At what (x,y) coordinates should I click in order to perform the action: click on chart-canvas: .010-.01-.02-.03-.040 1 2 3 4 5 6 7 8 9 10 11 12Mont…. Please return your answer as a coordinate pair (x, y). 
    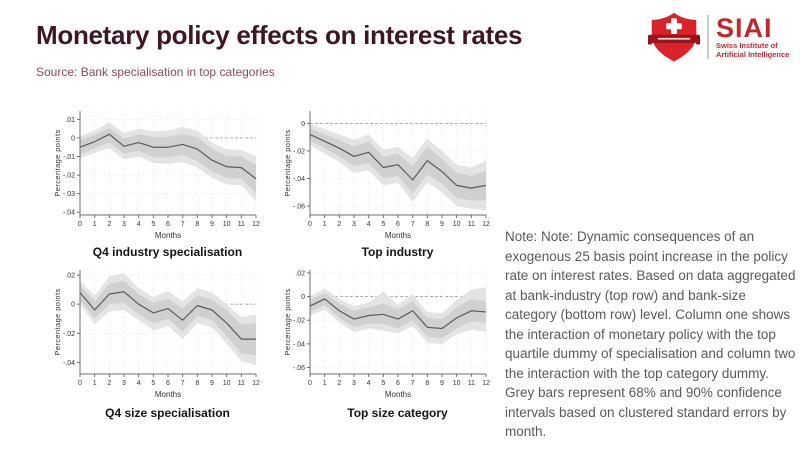
    Looking at the image, I should click on (156, 175).